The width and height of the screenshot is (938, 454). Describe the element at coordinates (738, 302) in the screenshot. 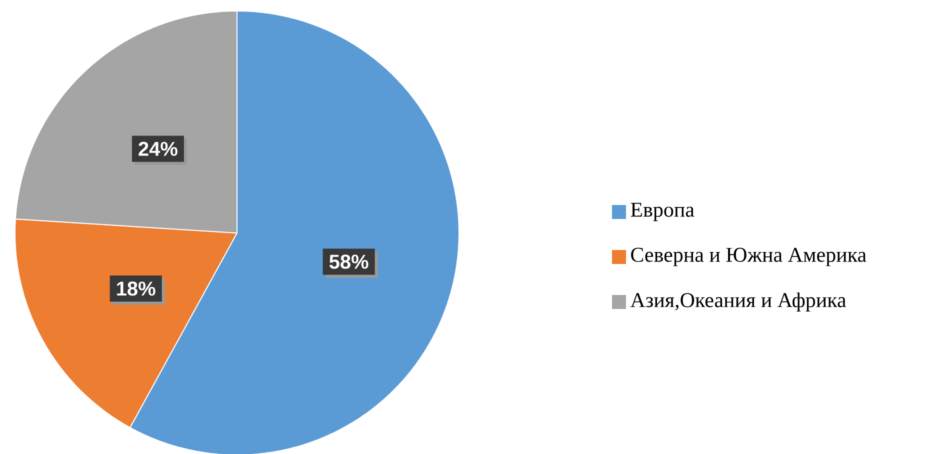

I see `legend-label: Азия,Океания и Африка` at that location.